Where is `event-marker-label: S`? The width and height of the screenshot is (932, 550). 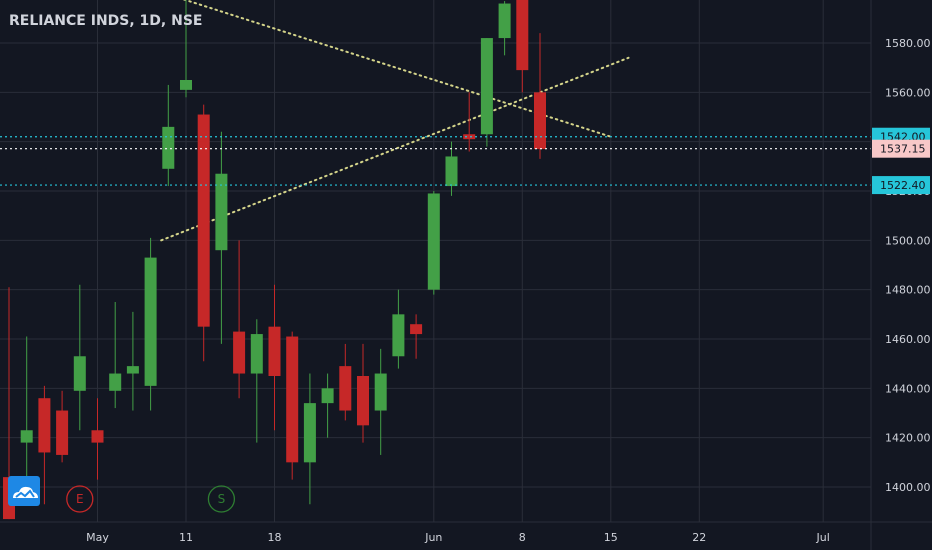
event-marker-label: S is located at coordinates (222, 499).